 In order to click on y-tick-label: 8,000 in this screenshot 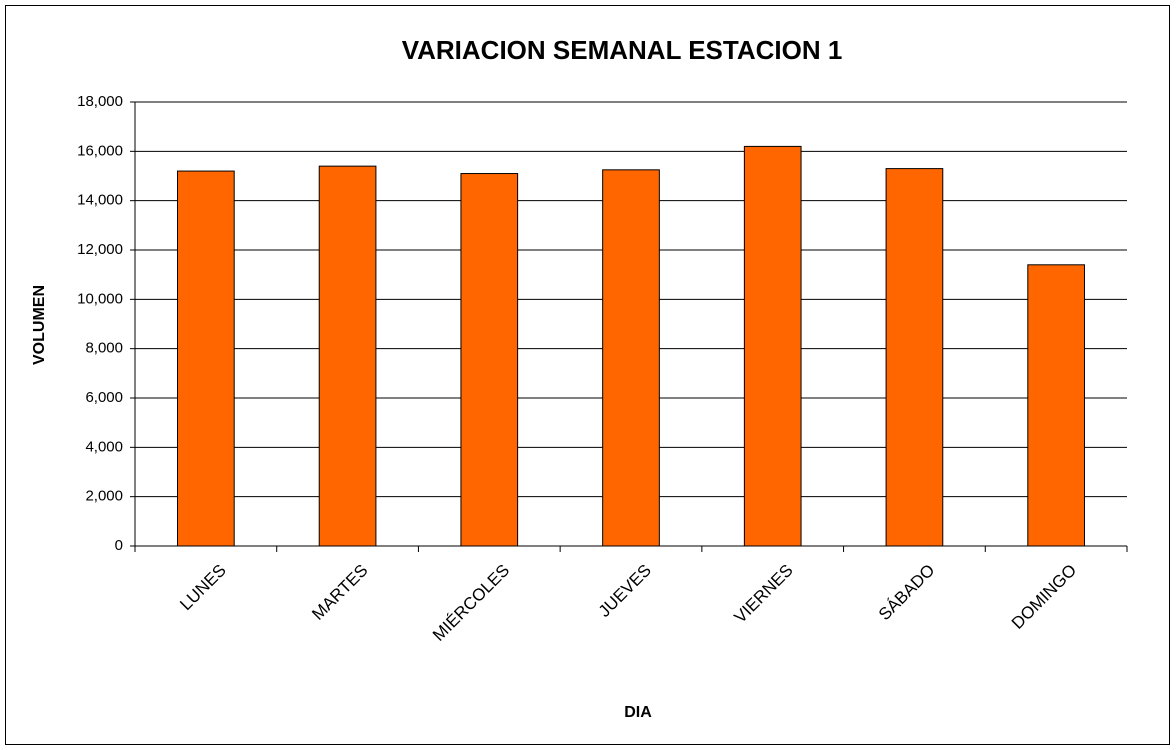, I will do `click(104, 348)`.